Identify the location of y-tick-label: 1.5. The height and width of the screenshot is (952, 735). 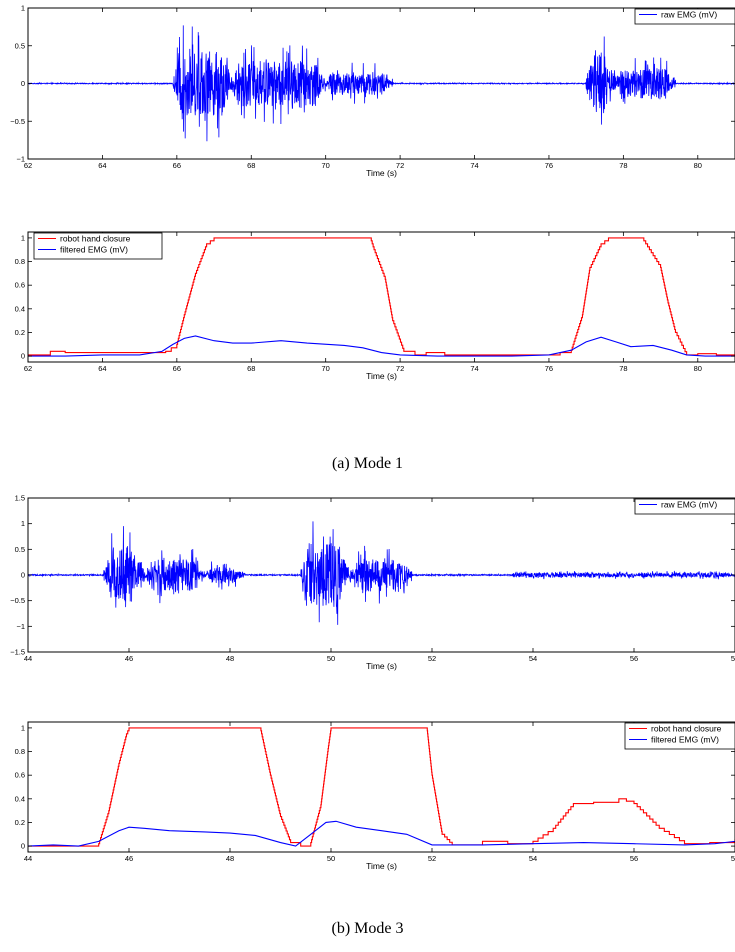
(20, 498).